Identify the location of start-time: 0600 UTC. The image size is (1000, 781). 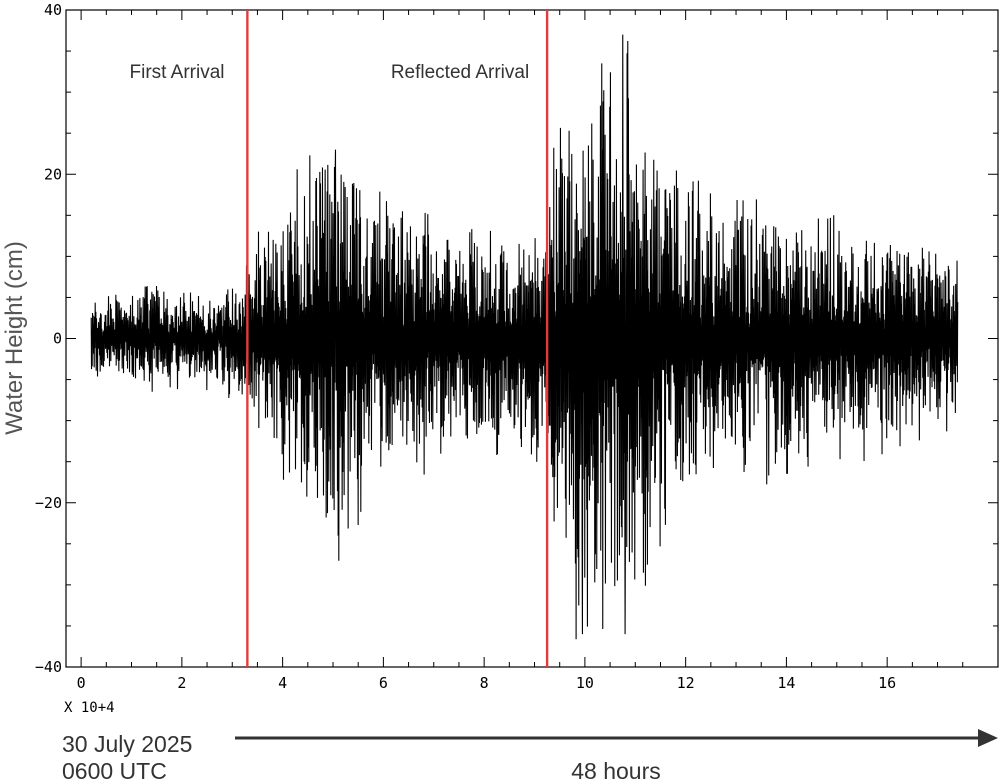
(114, 769).